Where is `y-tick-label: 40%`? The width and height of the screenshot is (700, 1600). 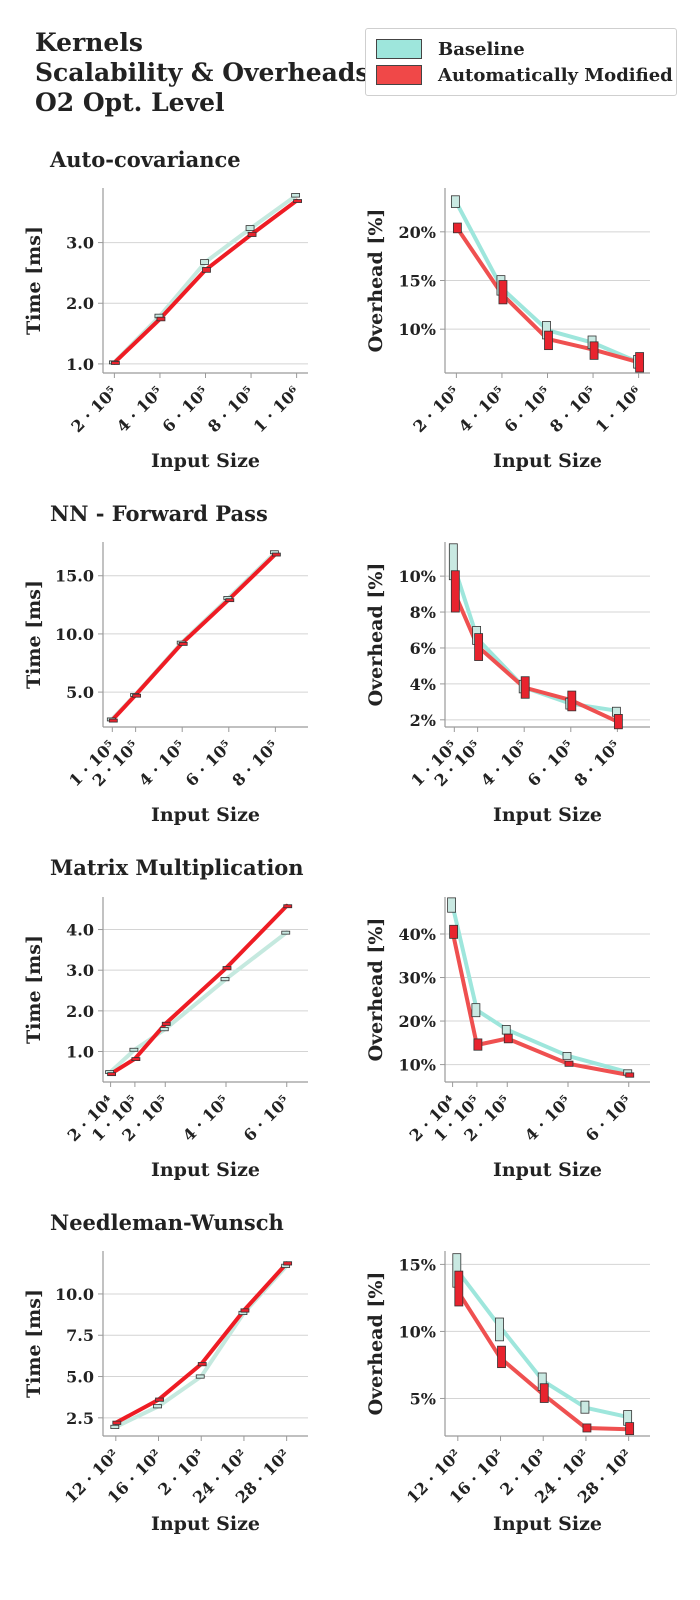 y-tick-label: 40% is located at coordinates (417, 934).